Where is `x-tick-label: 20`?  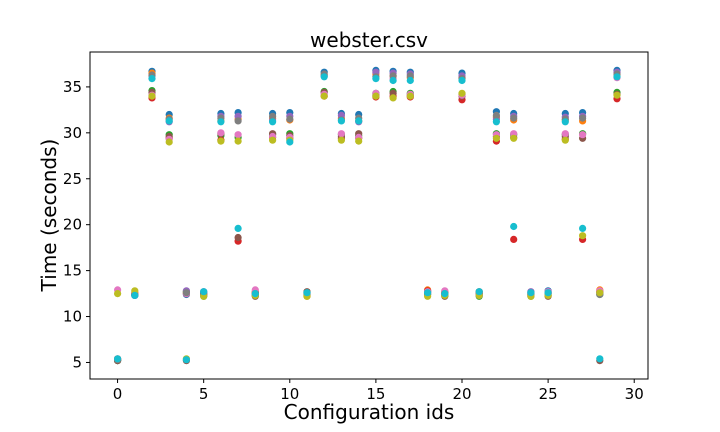 x-tick-label: 20 is located at coordinates (461, 394).